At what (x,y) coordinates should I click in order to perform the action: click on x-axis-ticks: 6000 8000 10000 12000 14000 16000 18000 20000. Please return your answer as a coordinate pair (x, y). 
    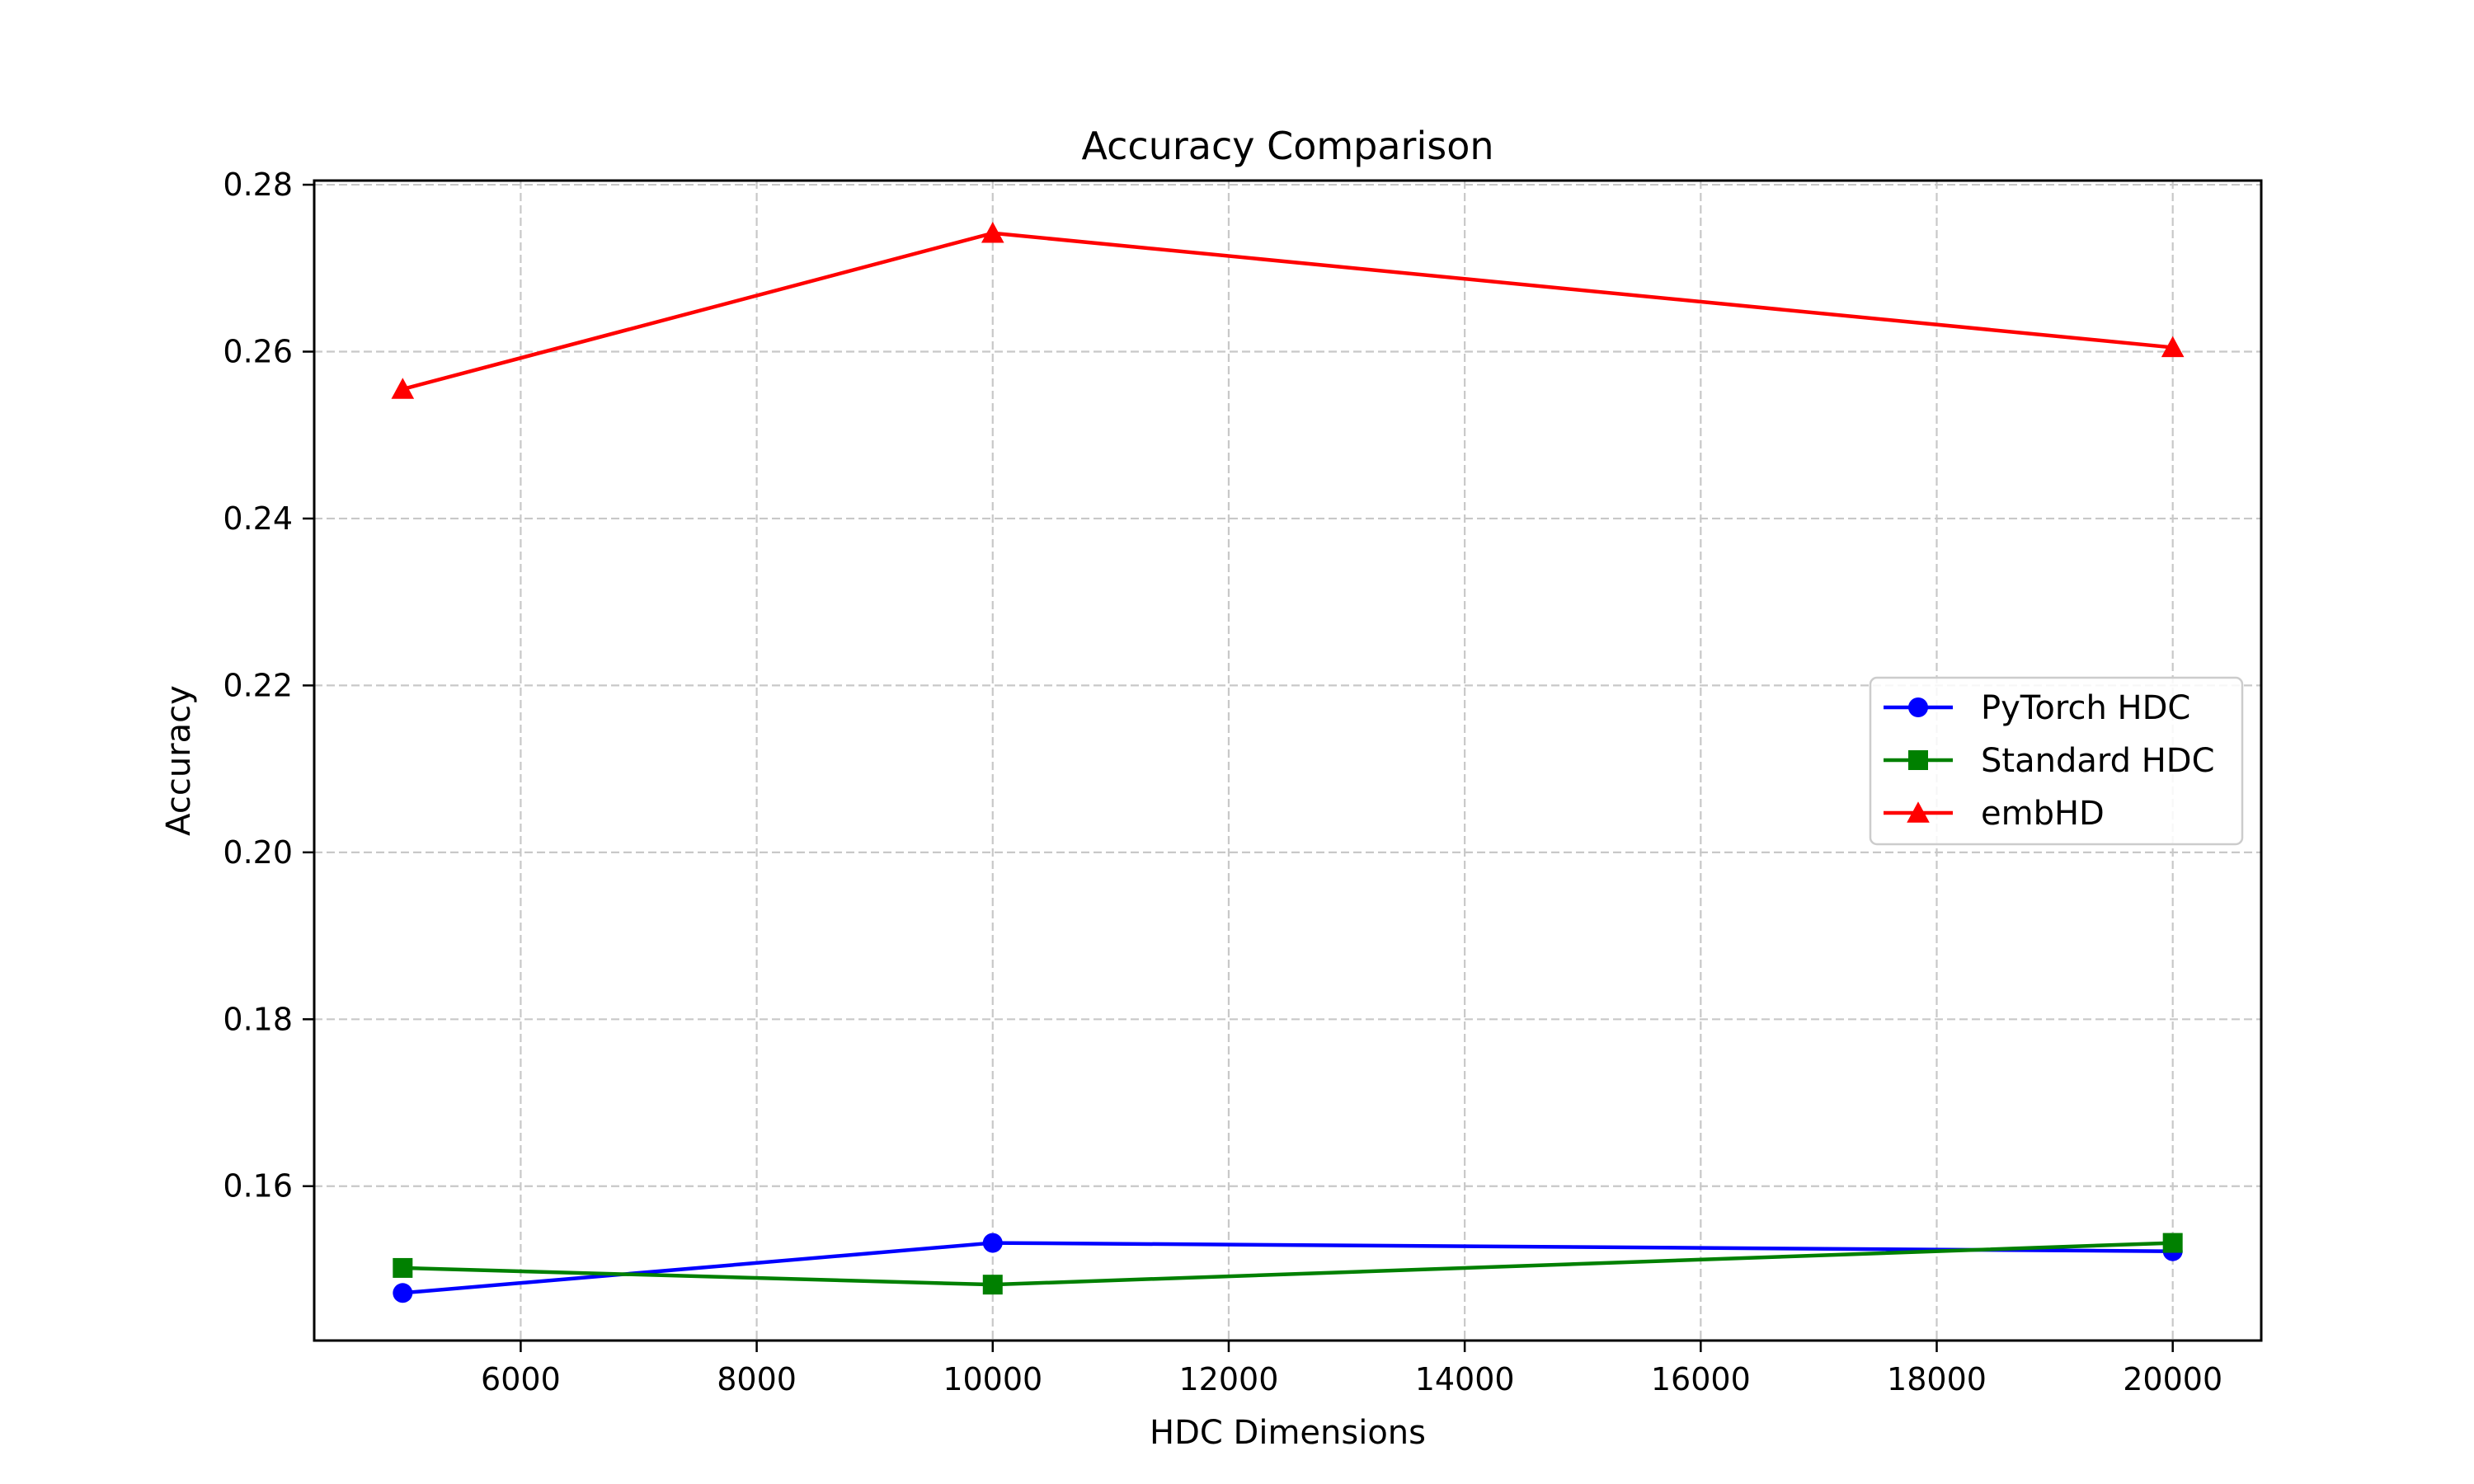
    Looking at the image, I should click on (1351, 1369).